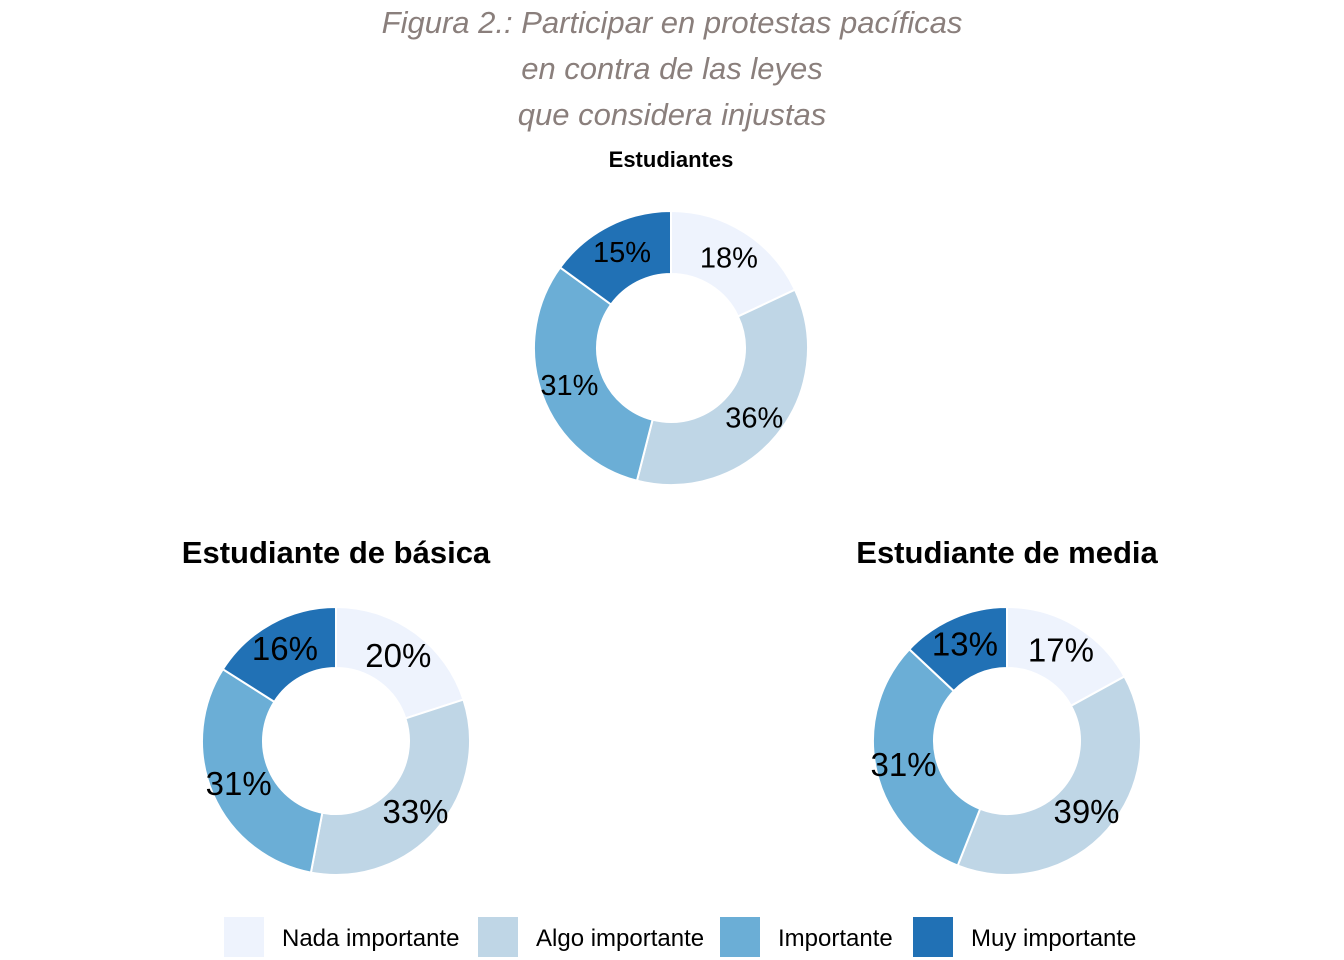 This screenshot has width=1344, height=960. I want to click on legend-label: Muy importante, so click(1053, 938).